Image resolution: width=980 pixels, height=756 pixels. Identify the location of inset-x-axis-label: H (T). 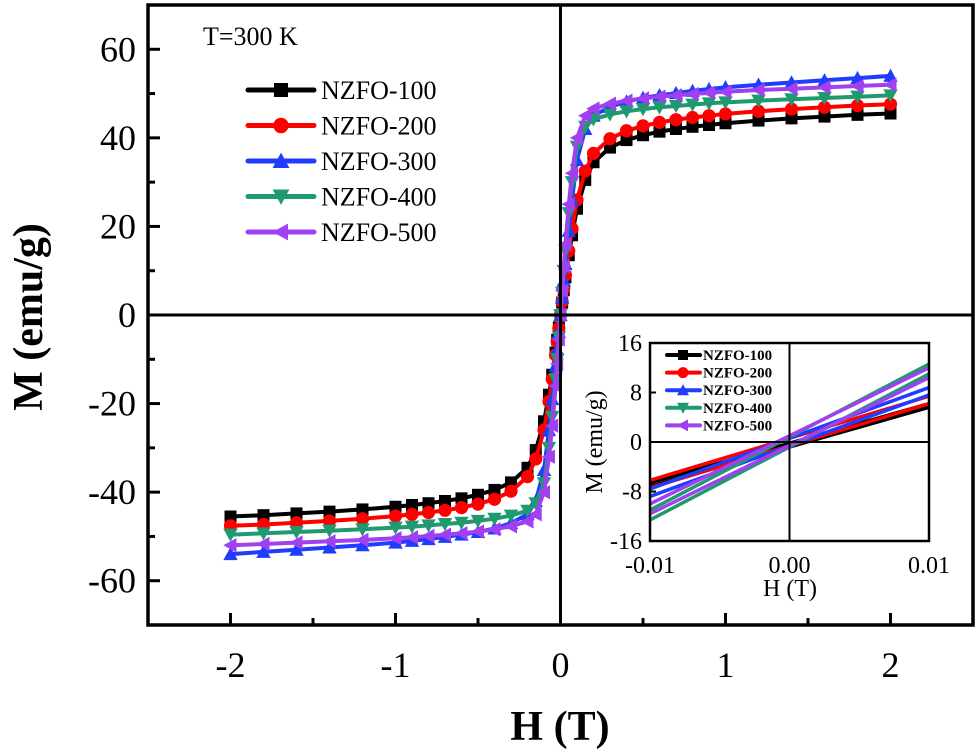
(790, 589).